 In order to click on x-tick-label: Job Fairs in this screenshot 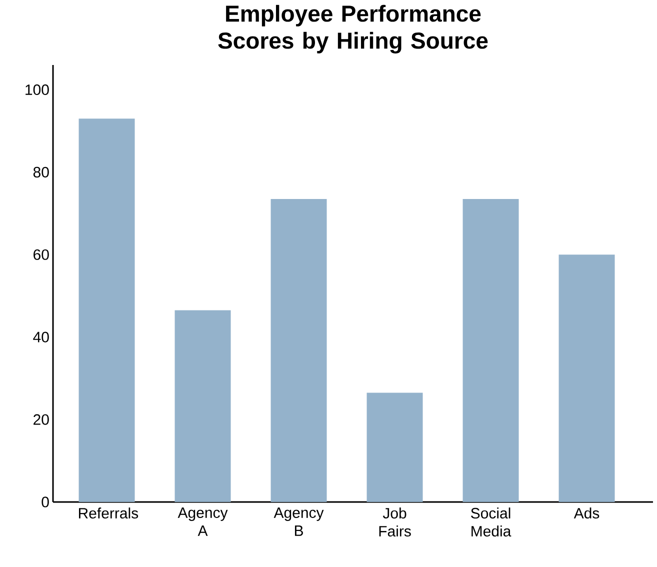, I will do `click(395, 522)`.